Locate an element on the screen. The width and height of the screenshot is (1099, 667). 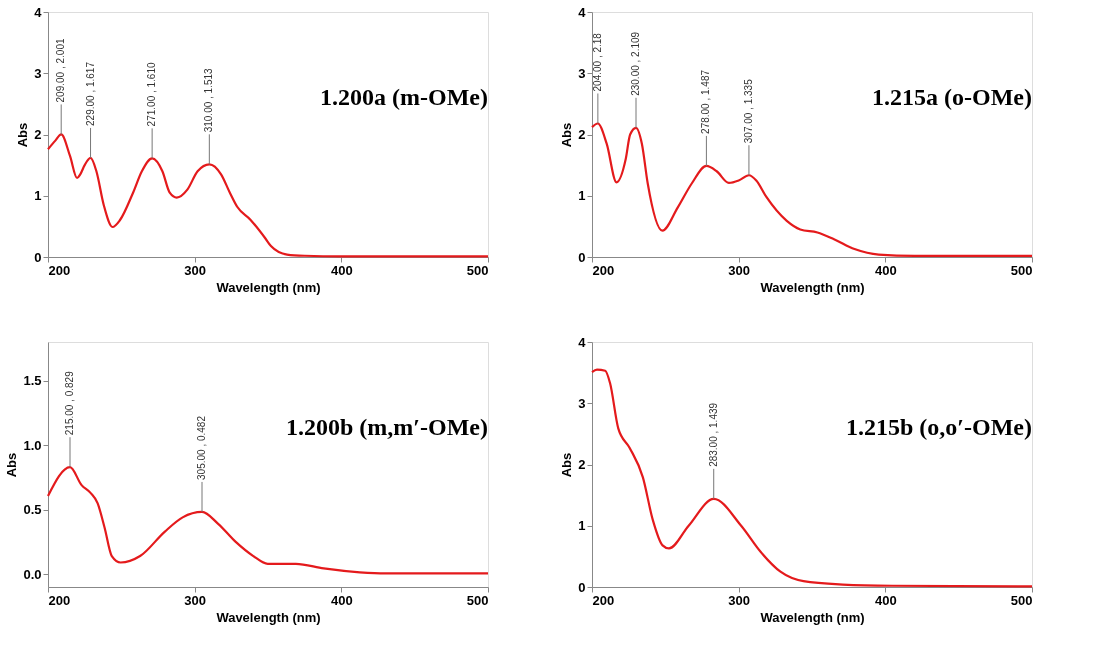
annotation: 229.00 , 1.617 is located at coordinates (90, 93).